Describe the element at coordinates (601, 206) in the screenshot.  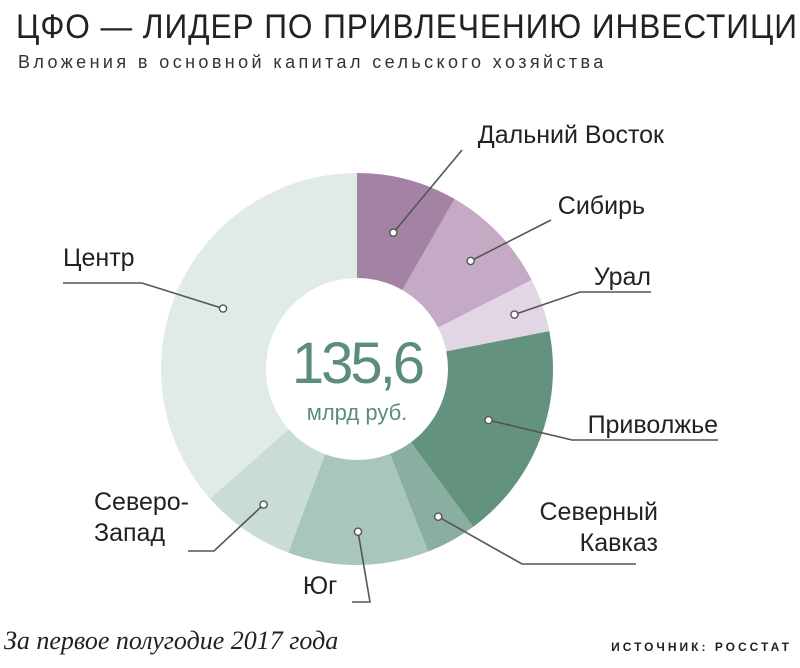
I see `slice-label-1: Сибирь` at that location.